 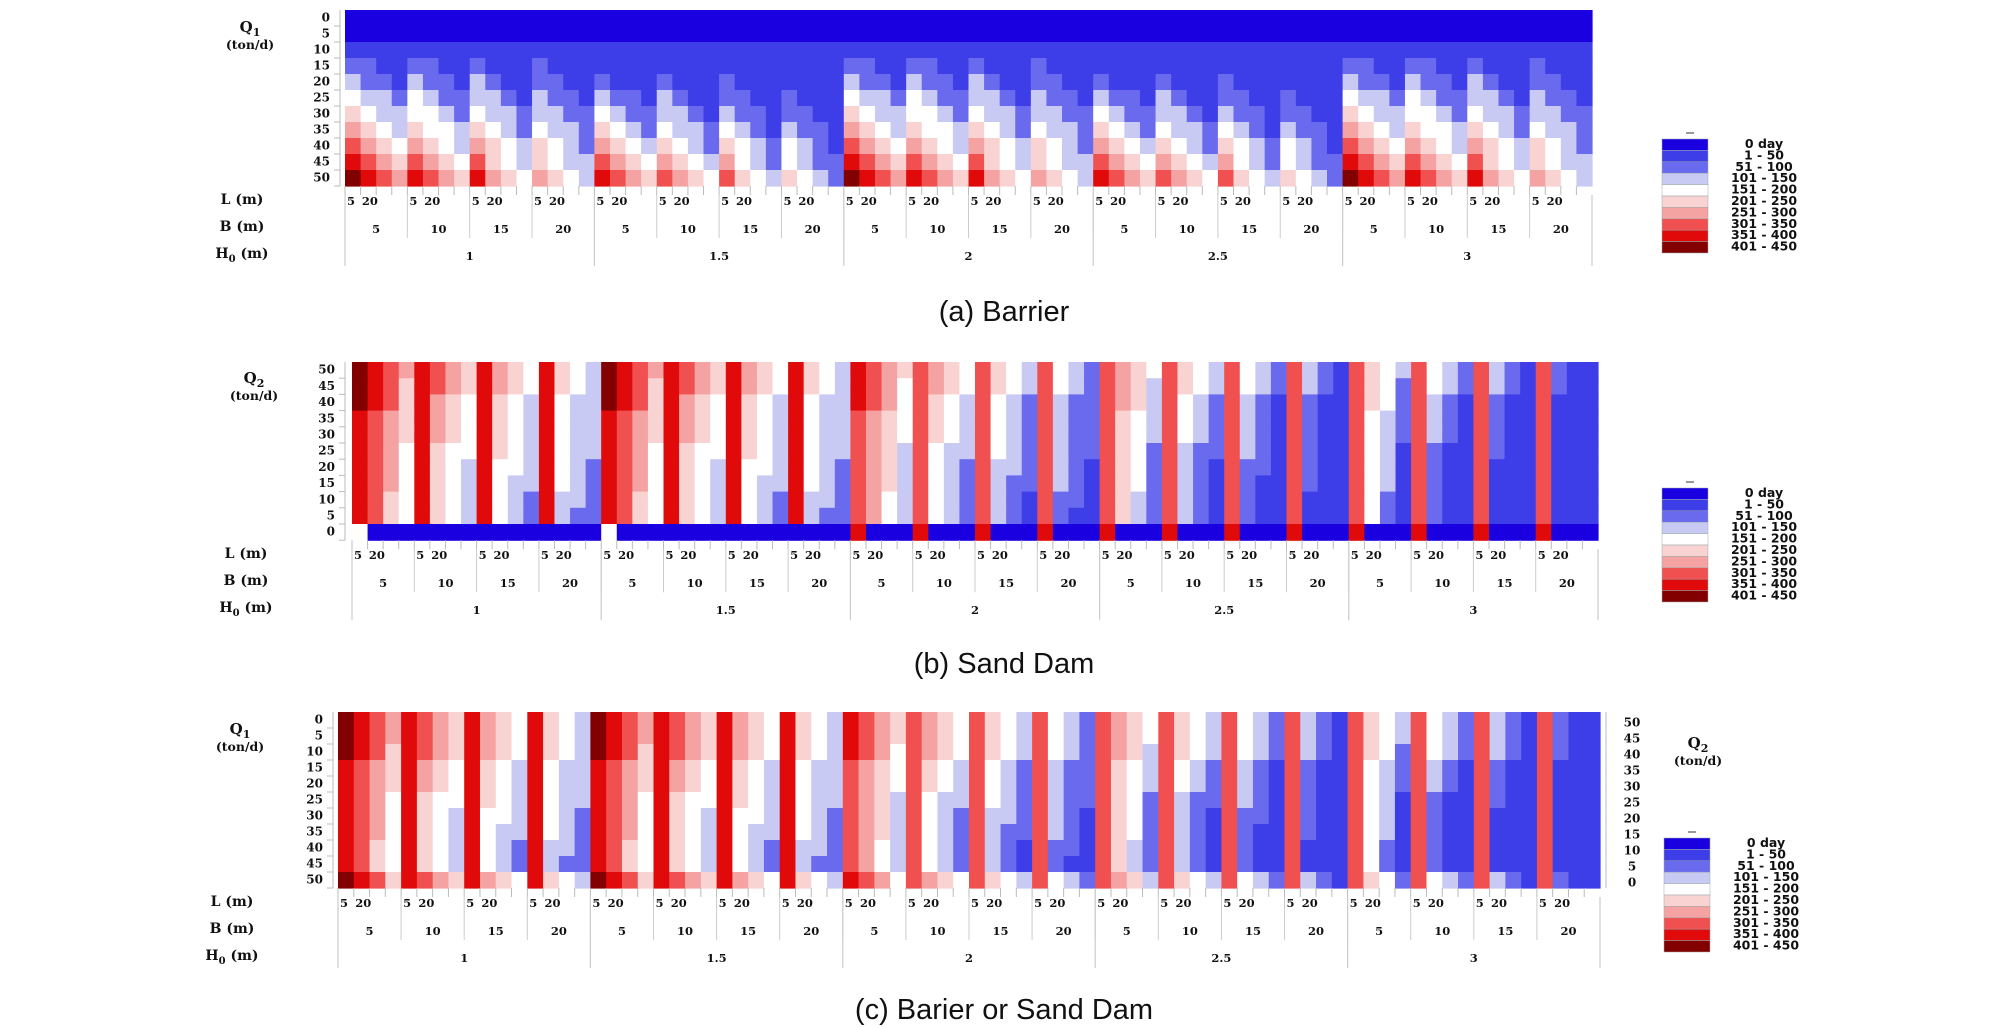 I want to click on legend-swatch, so click(x=1687, y=877).